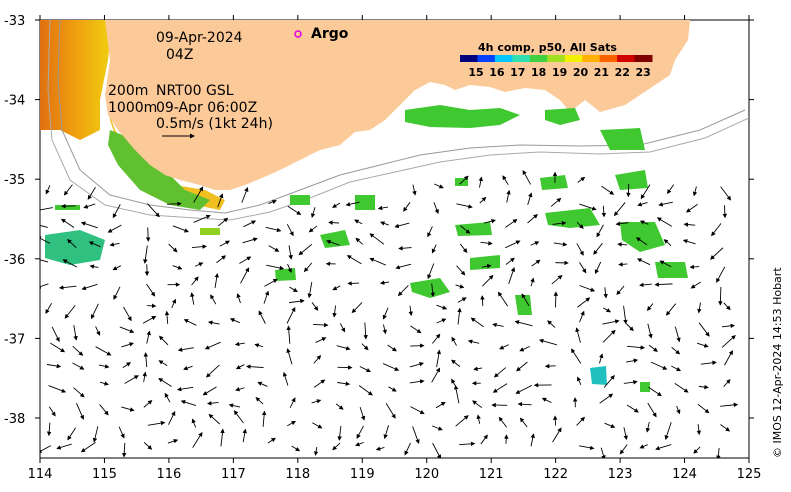 The image size is (791, 492). I want to click on colorbar-tick-label: 18, so click(538, 72).